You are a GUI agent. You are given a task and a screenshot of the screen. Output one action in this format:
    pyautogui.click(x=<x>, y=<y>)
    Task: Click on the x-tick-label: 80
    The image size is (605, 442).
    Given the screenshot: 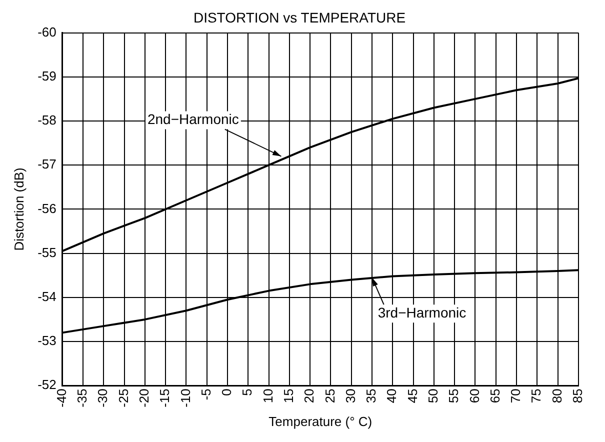 What is the action you would take?
    pyautogui.click(x=556, y=396)
    